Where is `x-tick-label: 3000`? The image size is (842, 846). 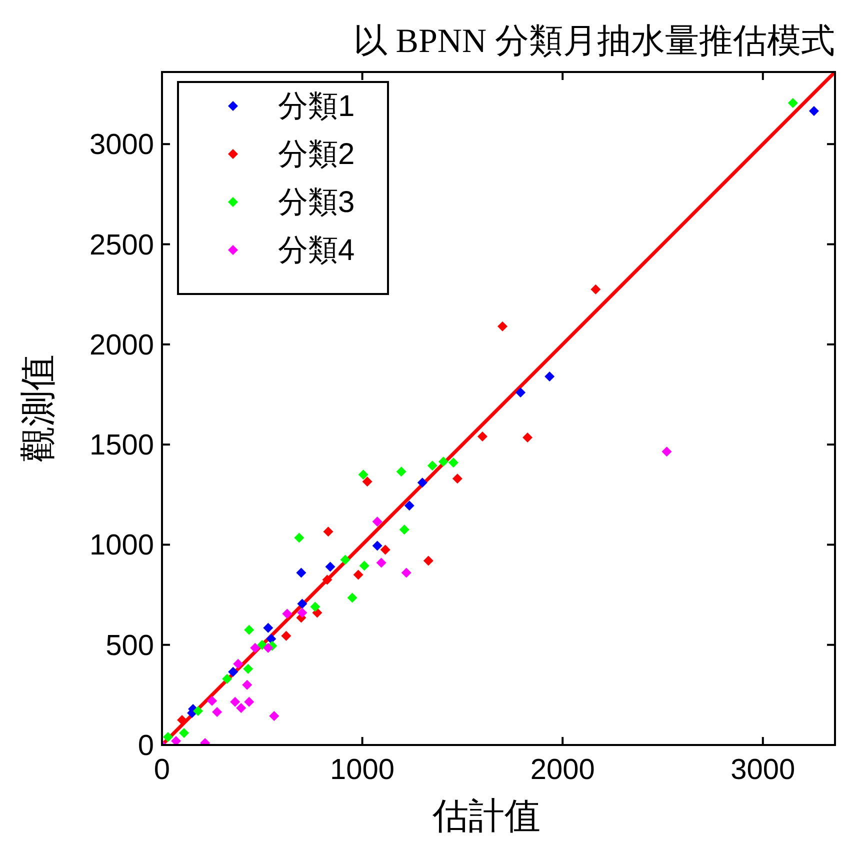
x-tick-label: 3000 is located at coordinates (763, 770).